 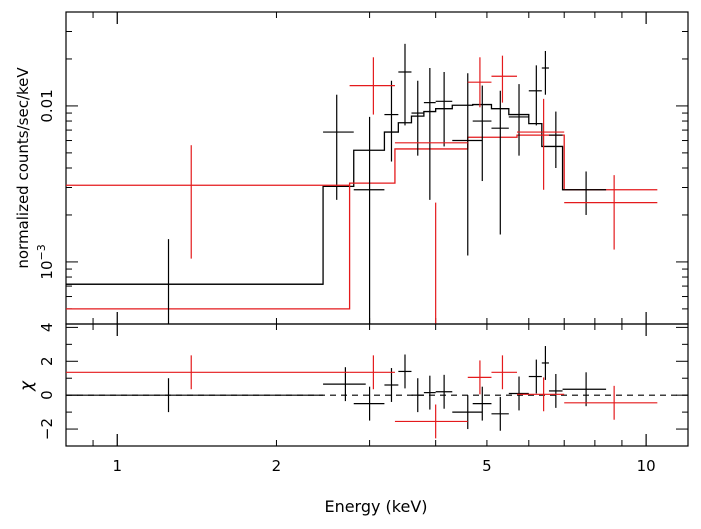 I want to click on residual-data-points, so click(x=362, y=392).